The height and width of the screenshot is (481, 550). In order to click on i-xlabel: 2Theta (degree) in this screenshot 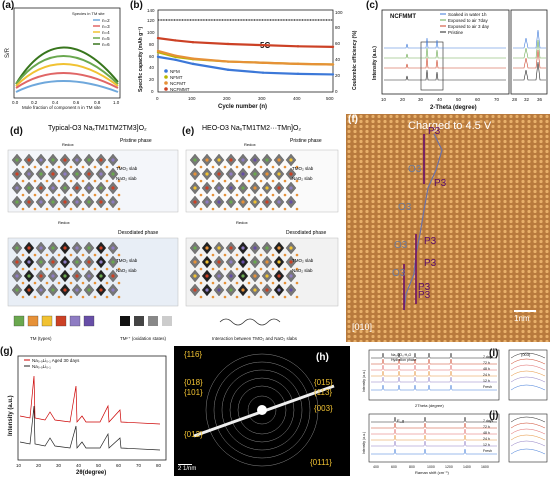, I will do `click(429, 405)`.